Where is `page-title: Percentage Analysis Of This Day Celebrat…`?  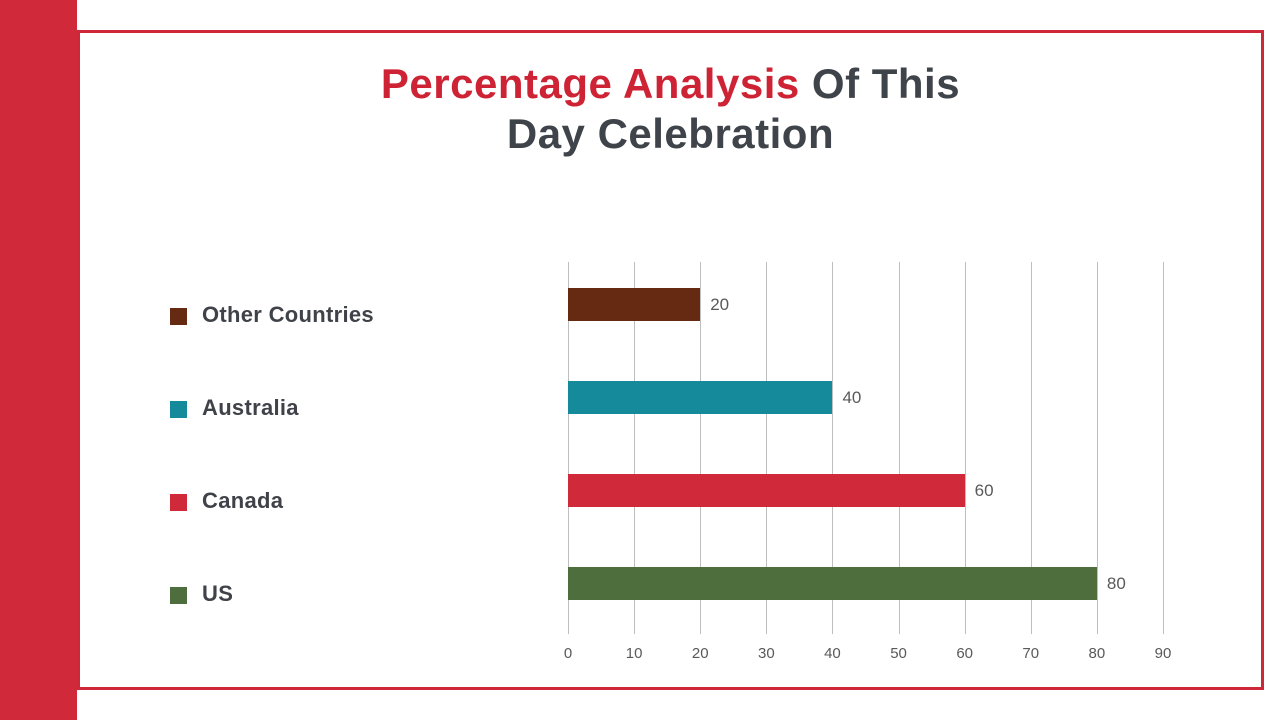 page-title: Percentage Analysis Of This Day Celebrat… is located at coordinates (670, 109).